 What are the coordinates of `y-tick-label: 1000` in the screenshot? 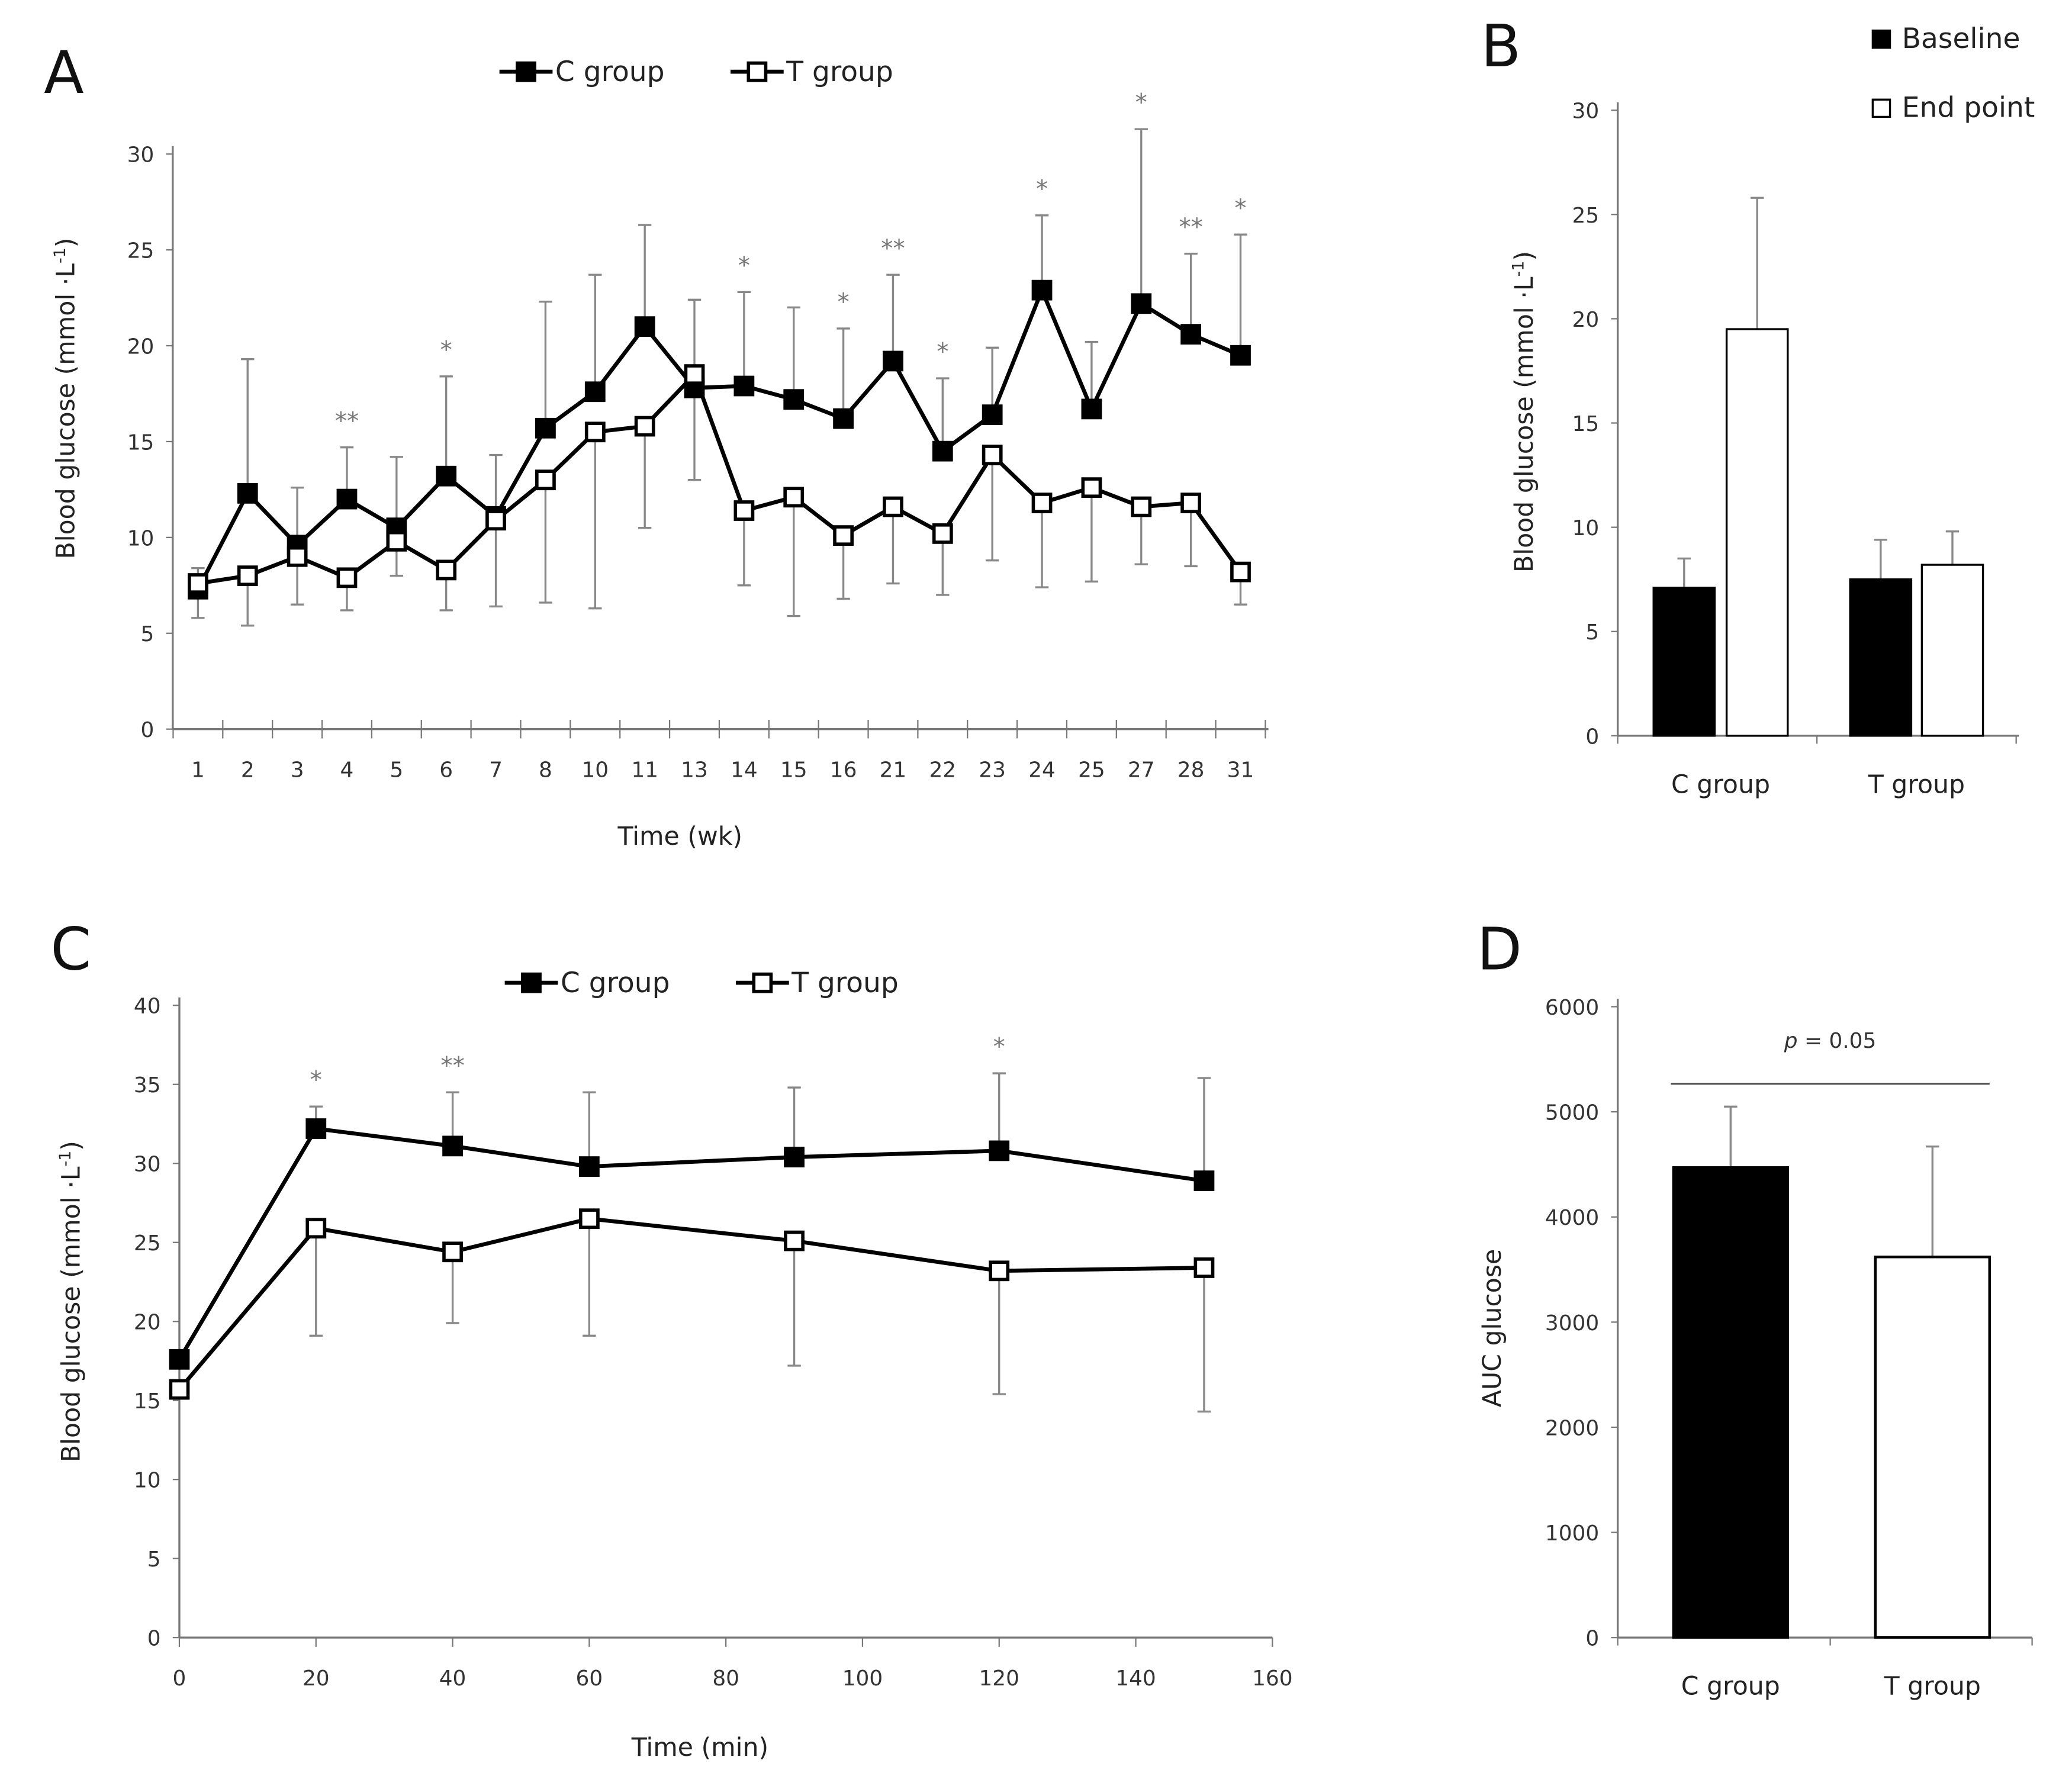 It's located at (1572, 1533).